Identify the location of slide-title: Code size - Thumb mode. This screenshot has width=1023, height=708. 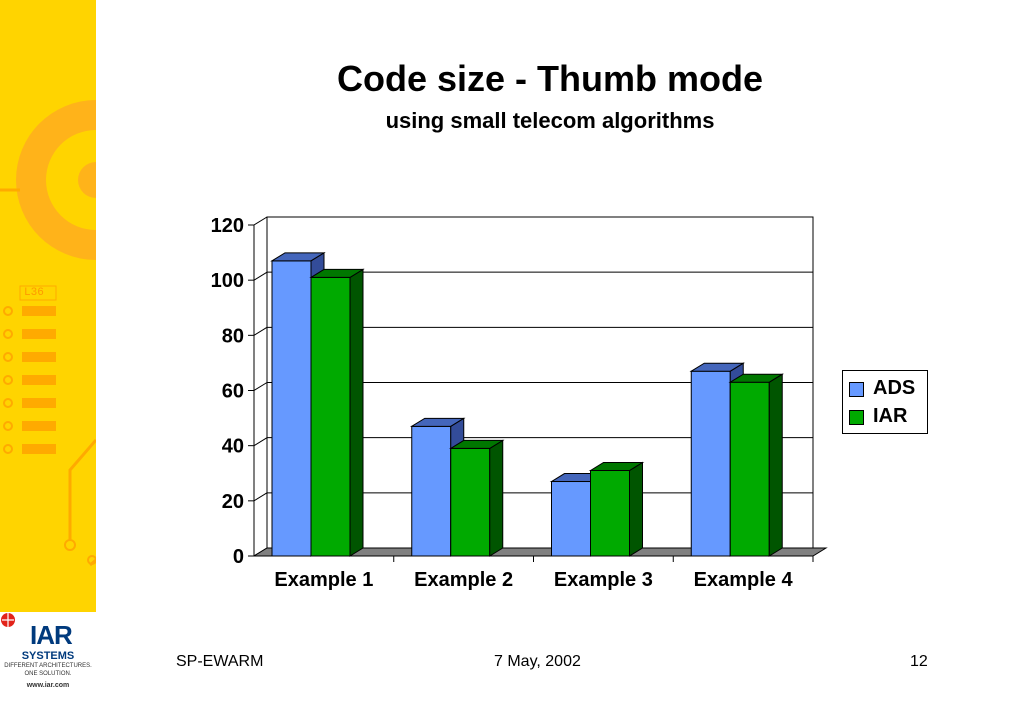
(550, 78).